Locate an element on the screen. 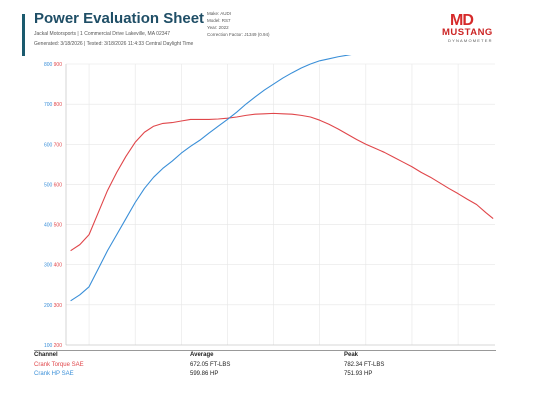 Image resolution: width=533 pixels, height=412 pixels. y-right-tick-label: 900 is located at coordinates (58, 65).